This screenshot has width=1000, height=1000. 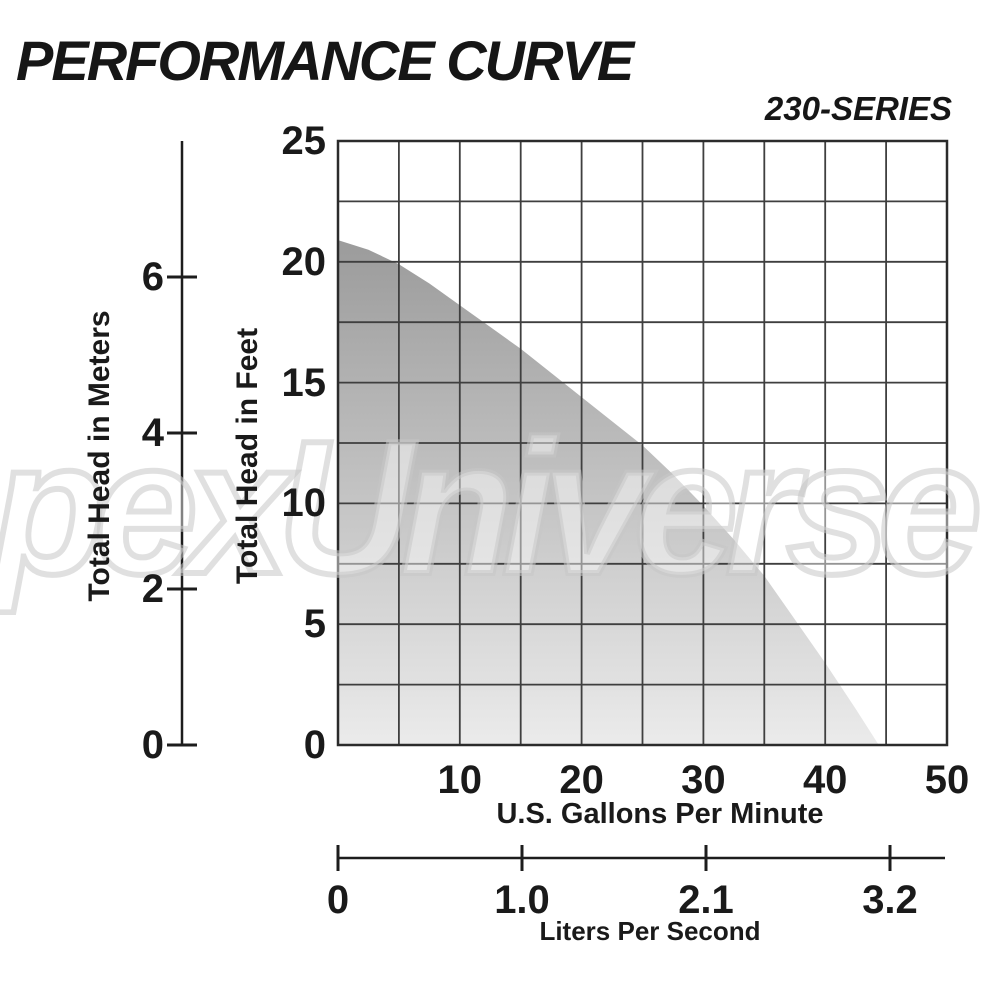 I want to click on gpm-tick-label: 20, so click(x=581, y=780).